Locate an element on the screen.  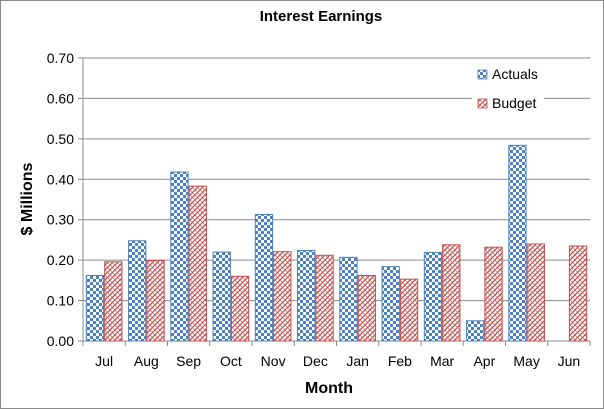
chart-title: Interest Earnings is located at coordinates (321, 16).